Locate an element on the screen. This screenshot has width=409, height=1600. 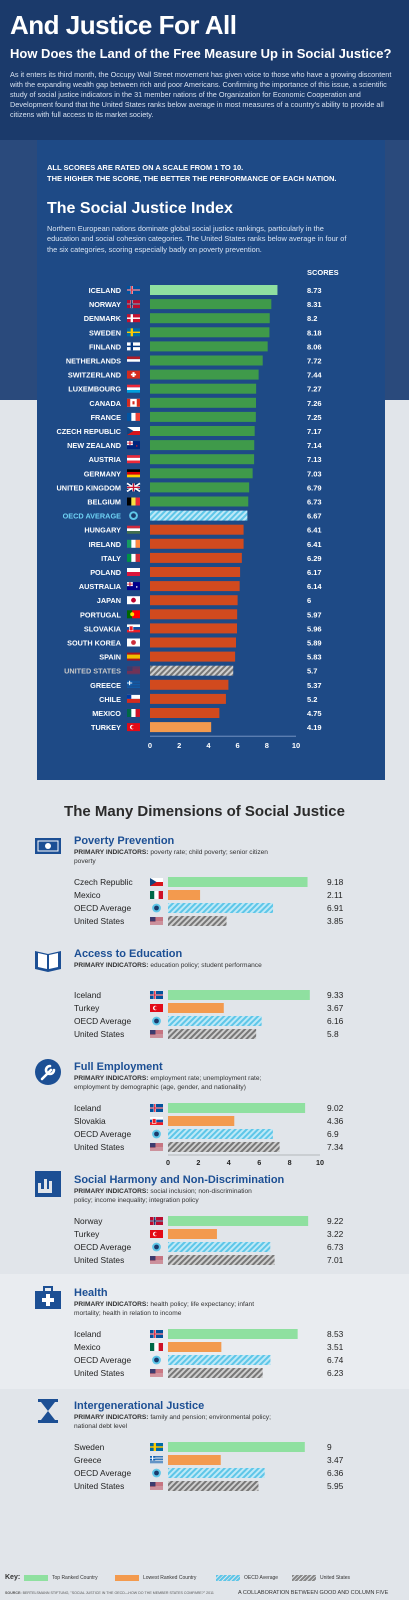
country-label-turkey: TURKEY is located at coordinates (106, 727).